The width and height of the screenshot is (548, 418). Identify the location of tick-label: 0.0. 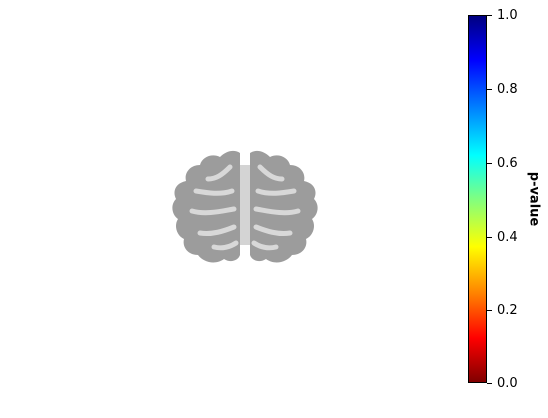
(507, 383).